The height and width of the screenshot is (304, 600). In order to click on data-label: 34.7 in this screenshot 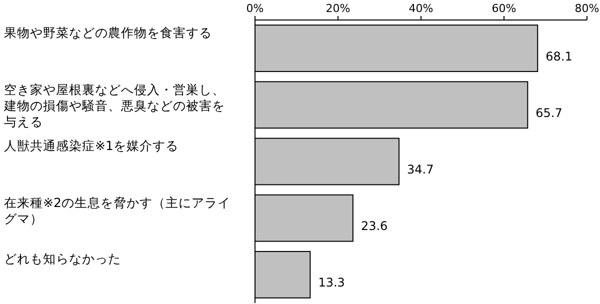, I will do `click(420, 169)`.